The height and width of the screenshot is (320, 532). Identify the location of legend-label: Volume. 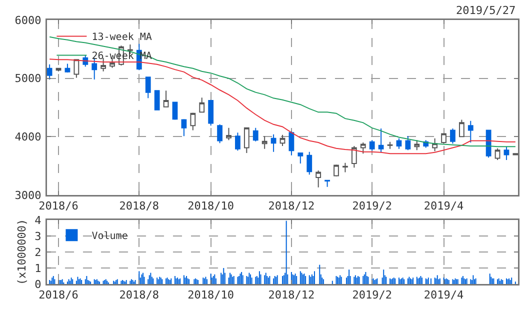
(110, 236).